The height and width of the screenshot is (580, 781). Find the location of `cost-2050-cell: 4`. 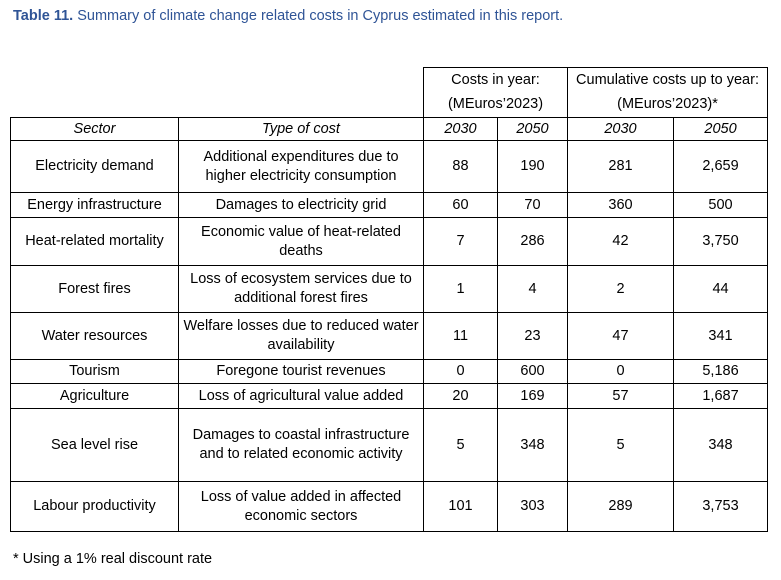

cost-2050-cell: 4 is located at coordinates (532, 289).